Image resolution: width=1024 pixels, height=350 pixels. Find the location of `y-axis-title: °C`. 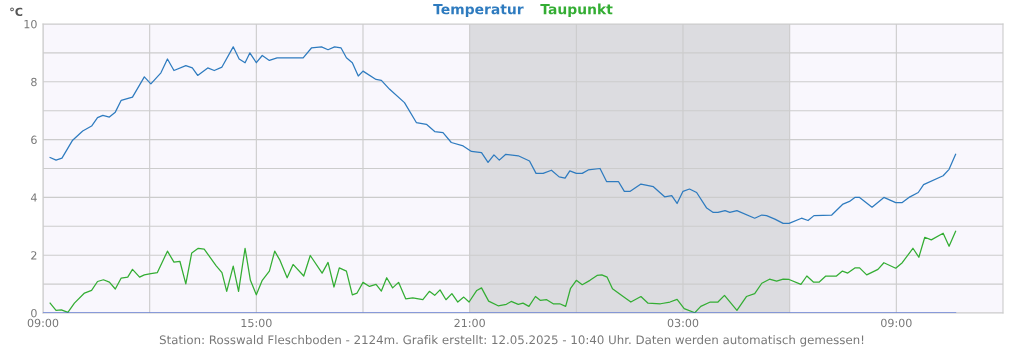

y-axis-title: °C is located at coordinates (16, 12).